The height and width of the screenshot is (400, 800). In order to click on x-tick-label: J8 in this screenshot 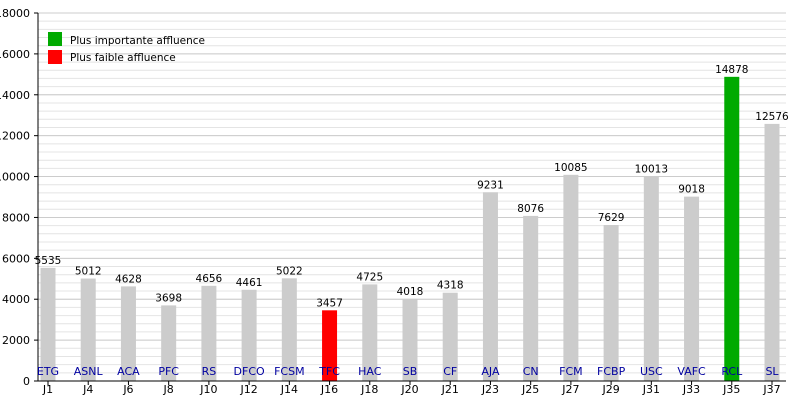, I will do `click(168, 389)`.